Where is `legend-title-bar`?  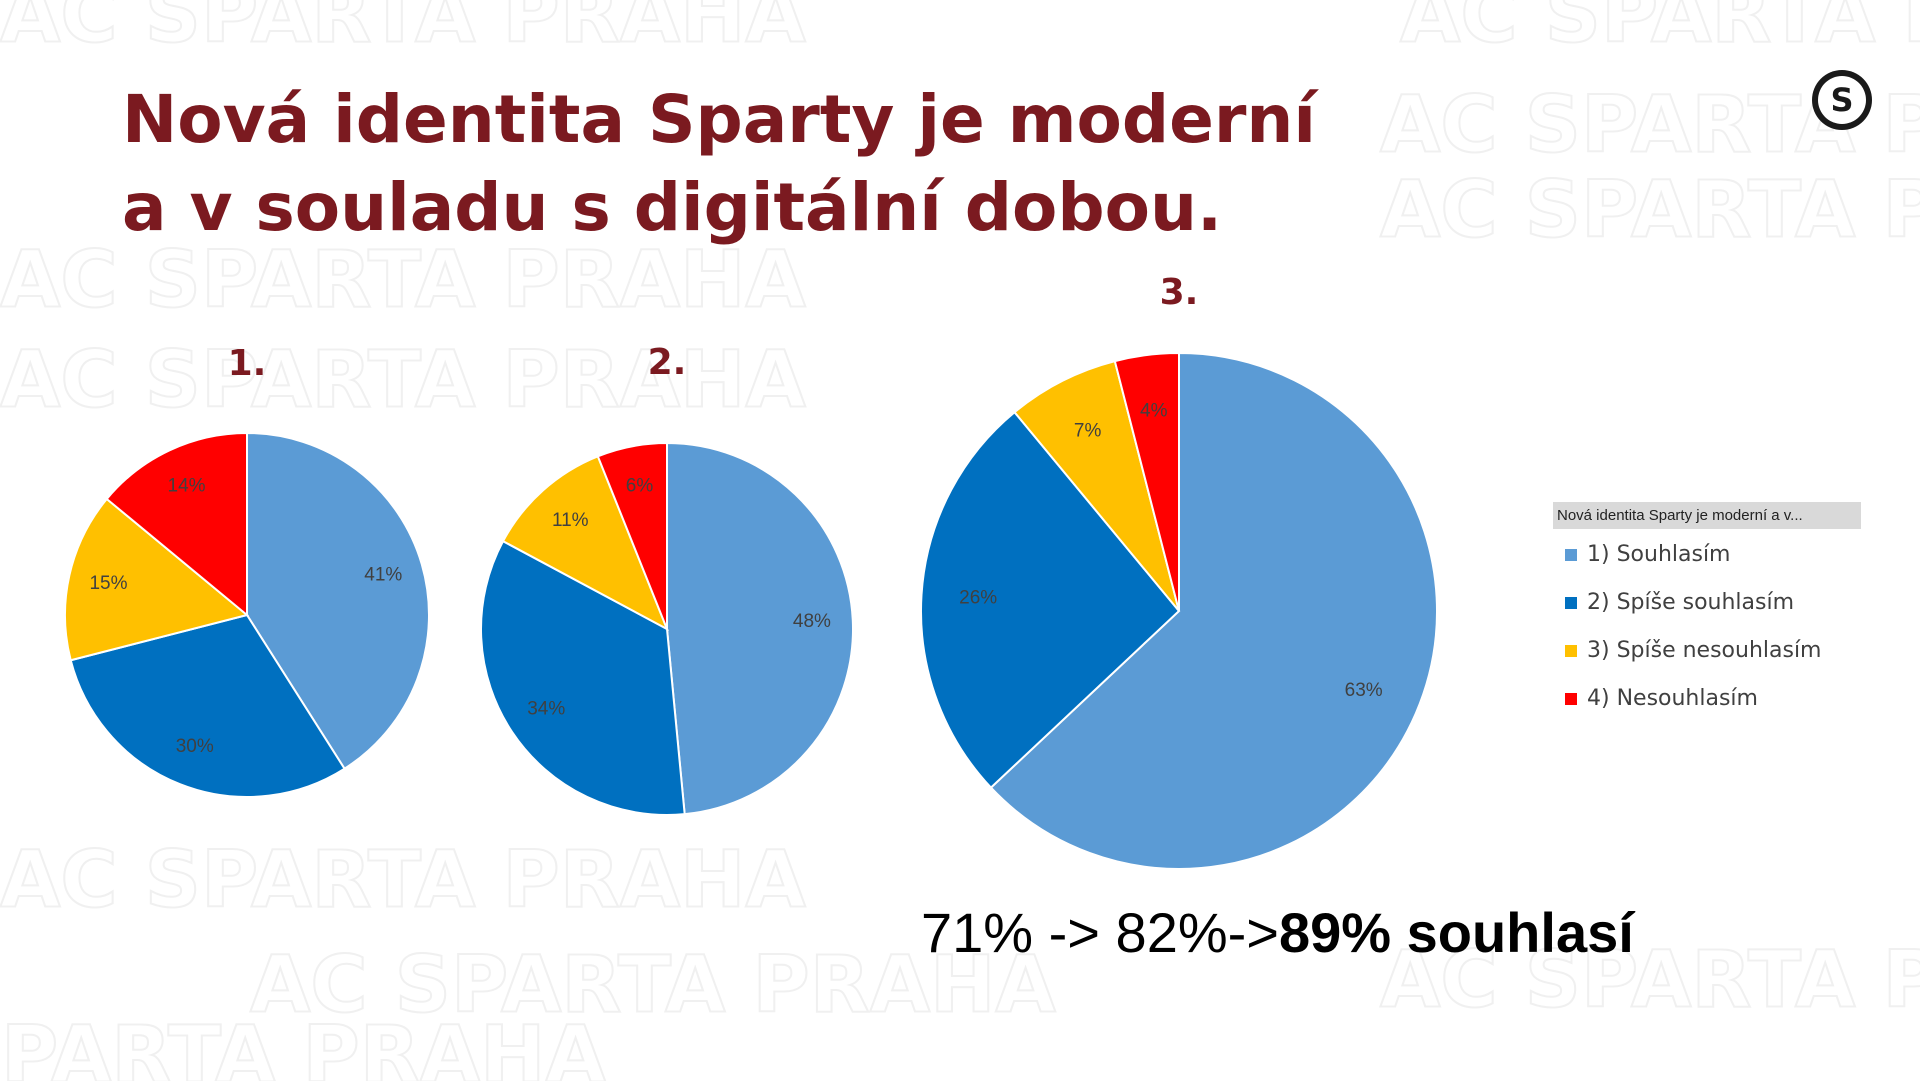
legend-title-bar is located at coordinates (1707, 515).